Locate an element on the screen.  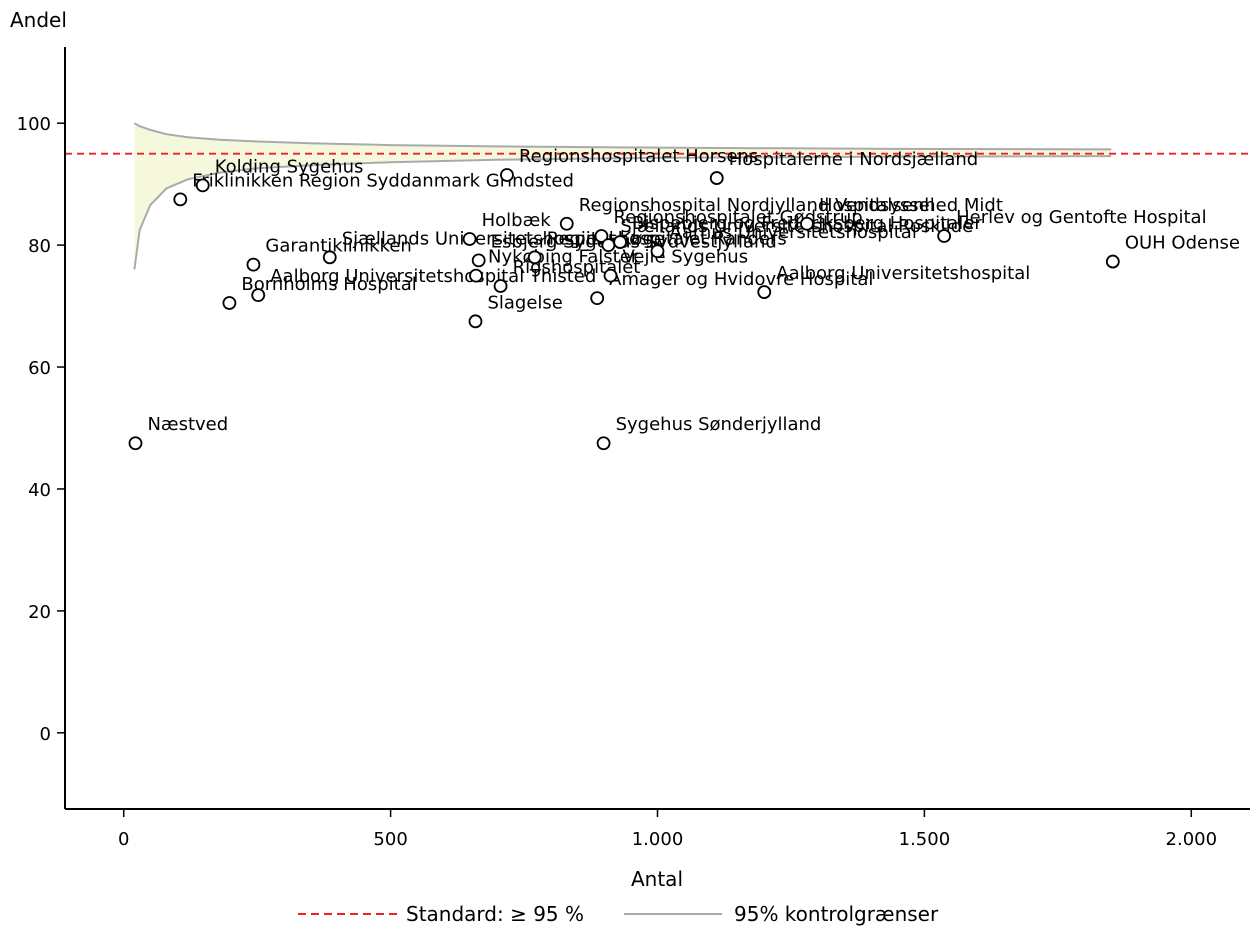
y-tick-label: 100 is located at coordinates (34, 124).